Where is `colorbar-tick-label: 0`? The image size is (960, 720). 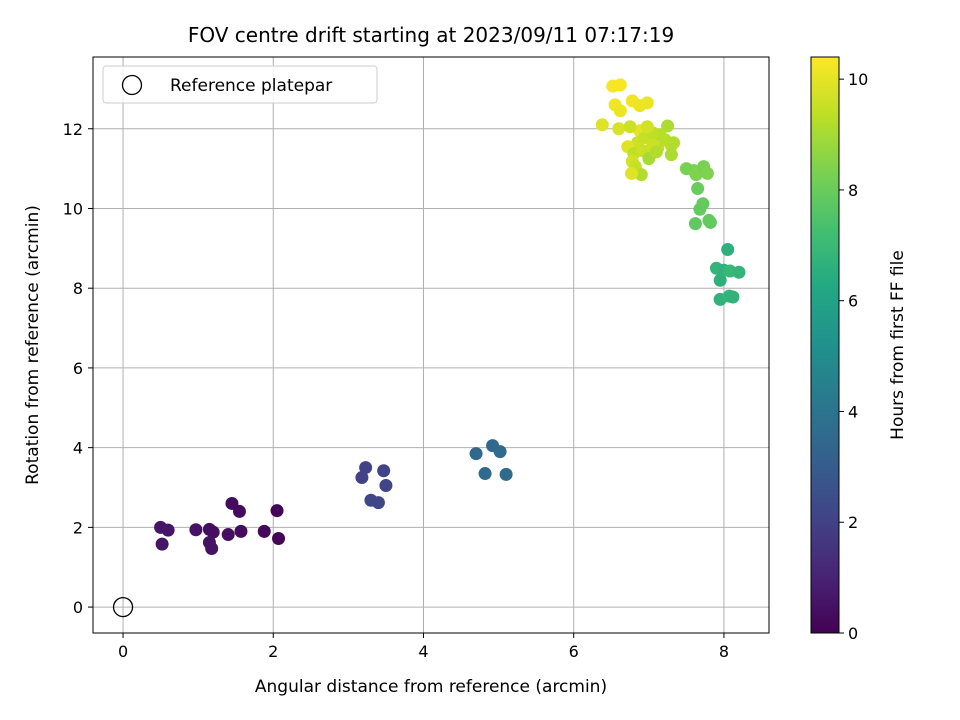 colorbar-tick-label: 0 is located at coordinates (853, 633).